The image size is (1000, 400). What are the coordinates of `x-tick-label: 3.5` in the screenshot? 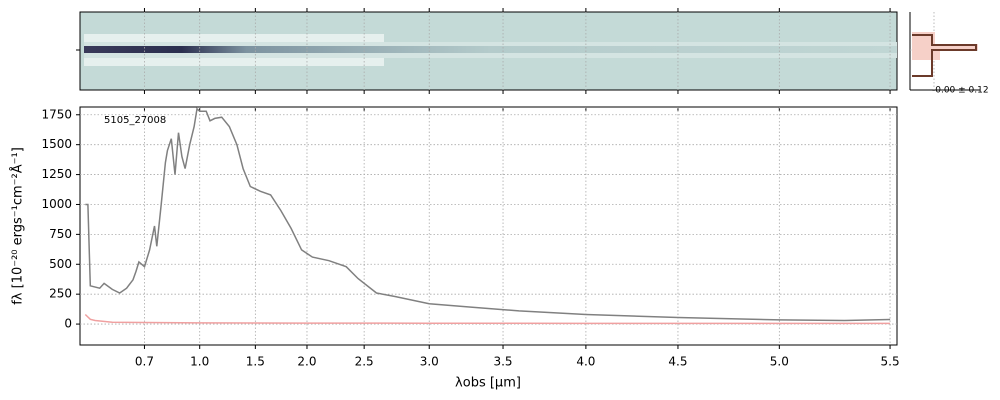 It's located at (502, 362).